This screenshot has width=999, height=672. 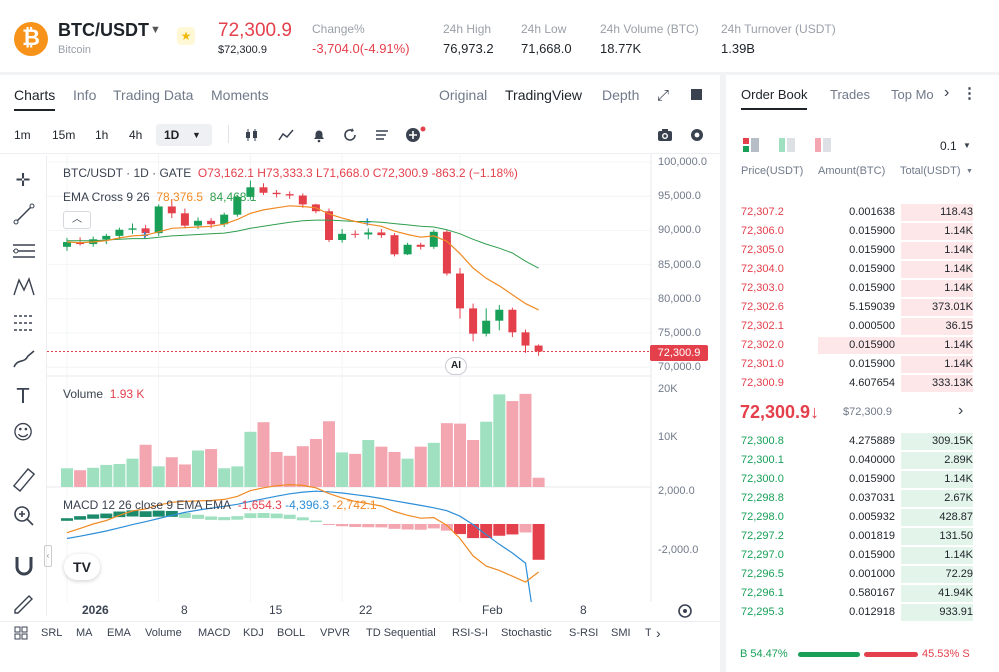 I want to click on ruler-icon, so click(x=24, y=480).